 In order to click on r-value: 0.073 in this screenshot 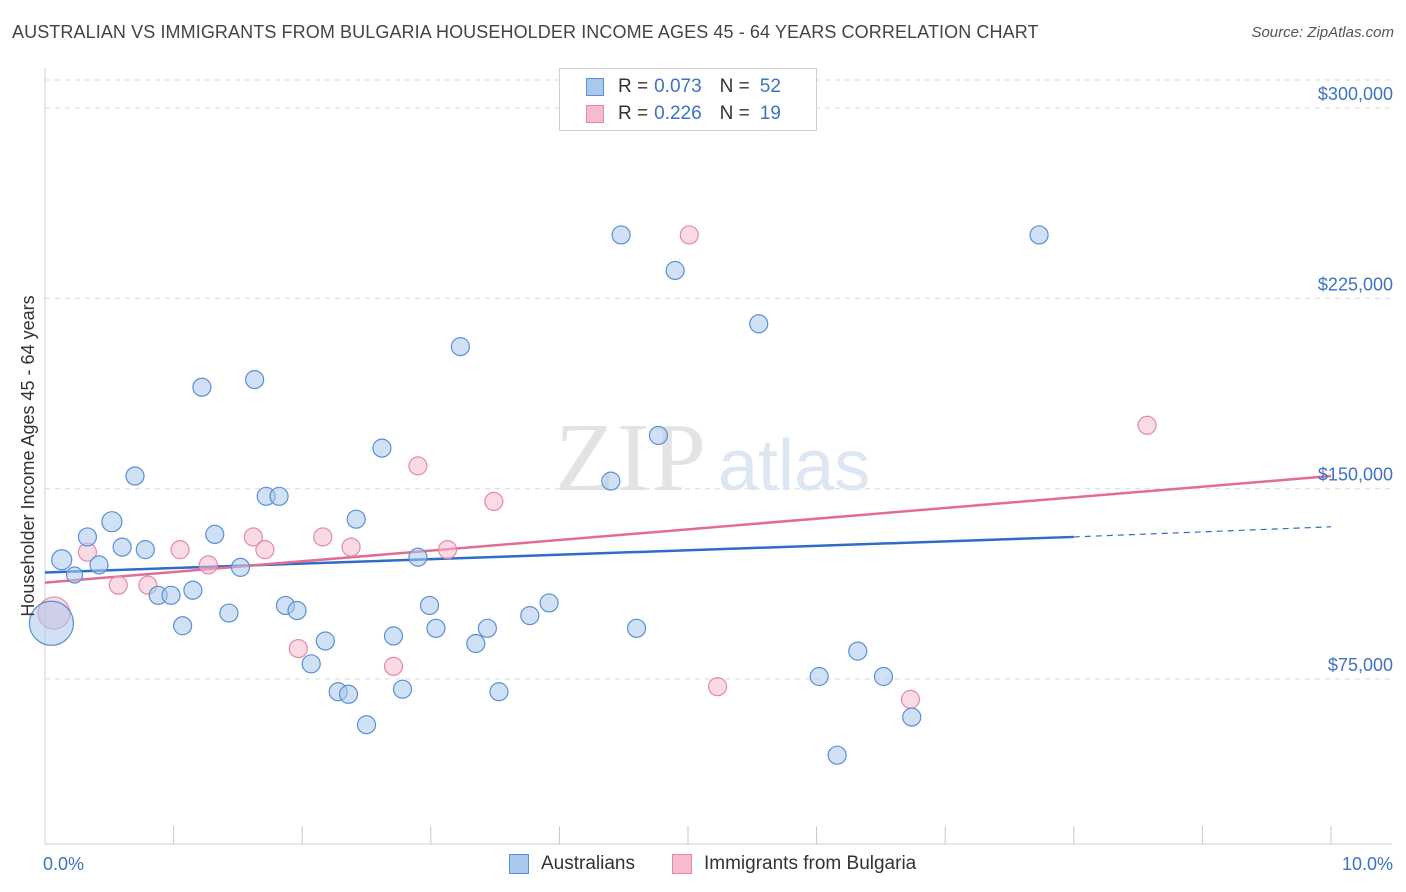, I will do `click(678, 86)`.